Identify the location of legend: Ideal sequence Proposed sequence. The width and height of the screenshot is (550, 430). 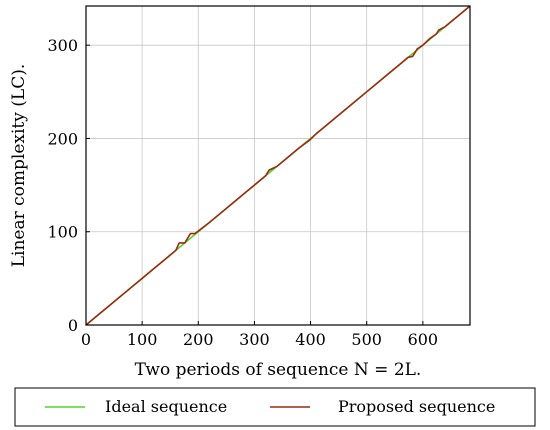
(275, 407).